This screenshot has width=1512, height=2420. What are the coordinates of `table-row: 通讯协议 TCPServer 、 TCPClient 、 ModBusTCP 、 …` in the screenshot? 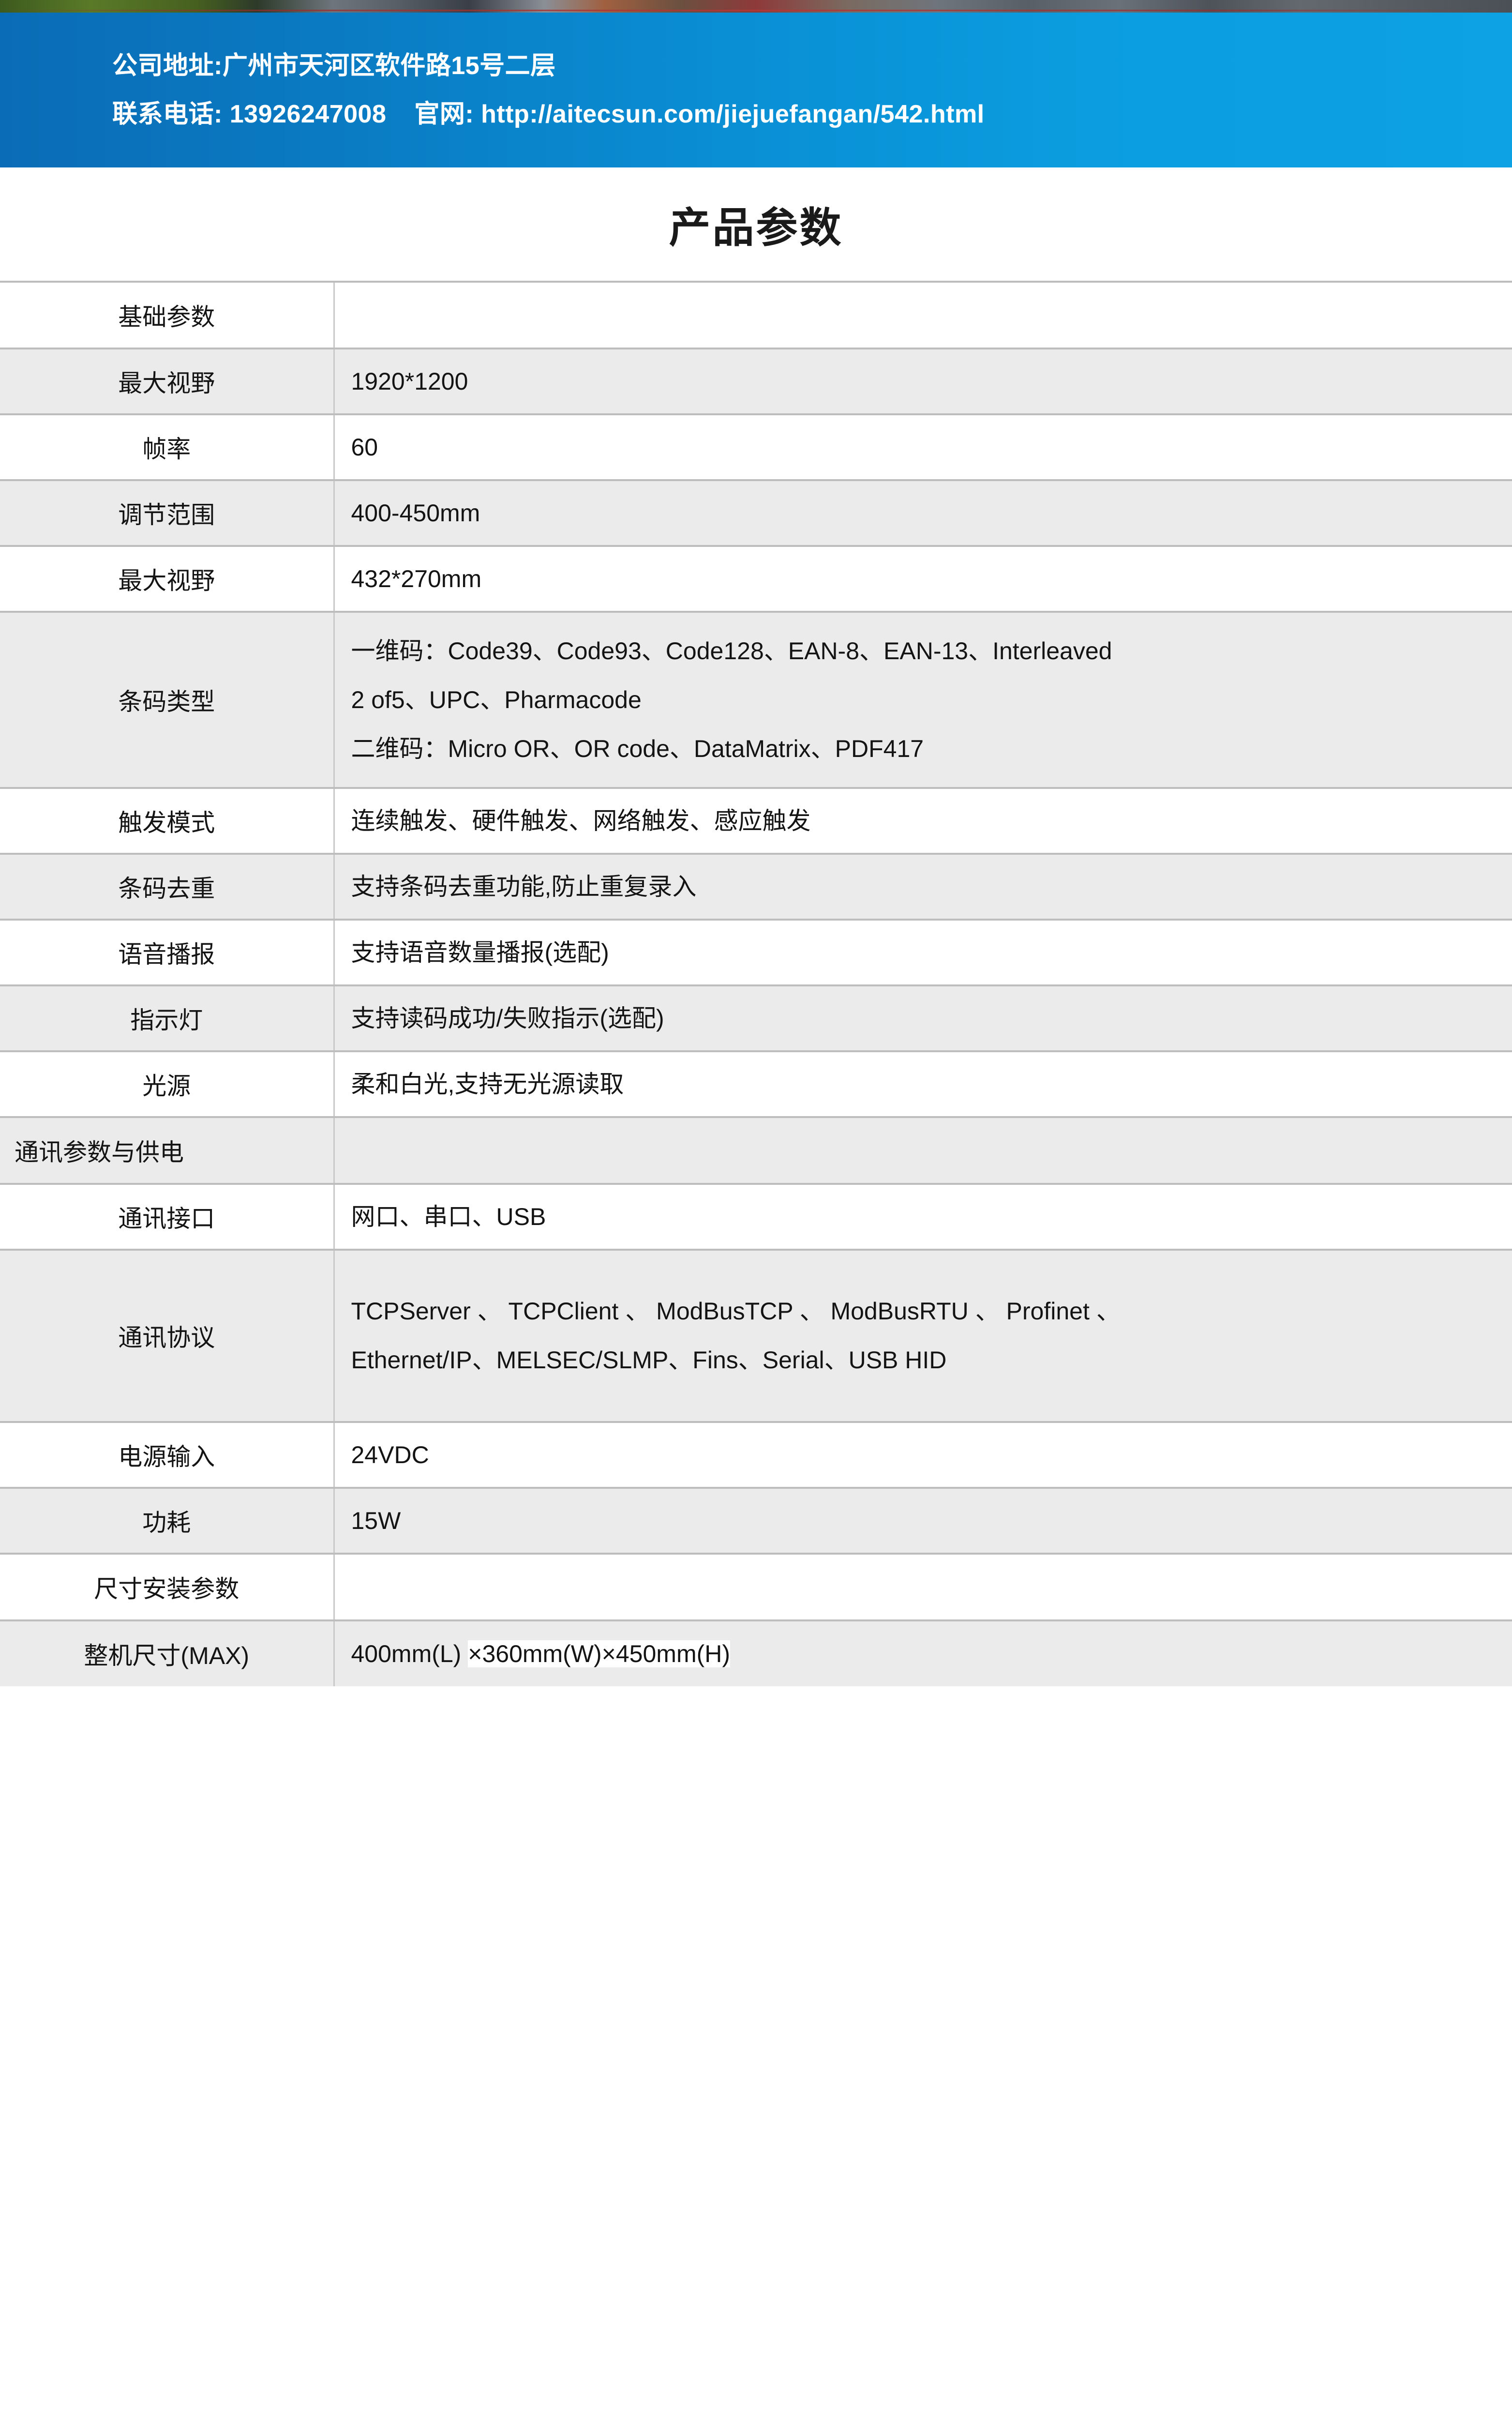 It's located at (756, 1336).